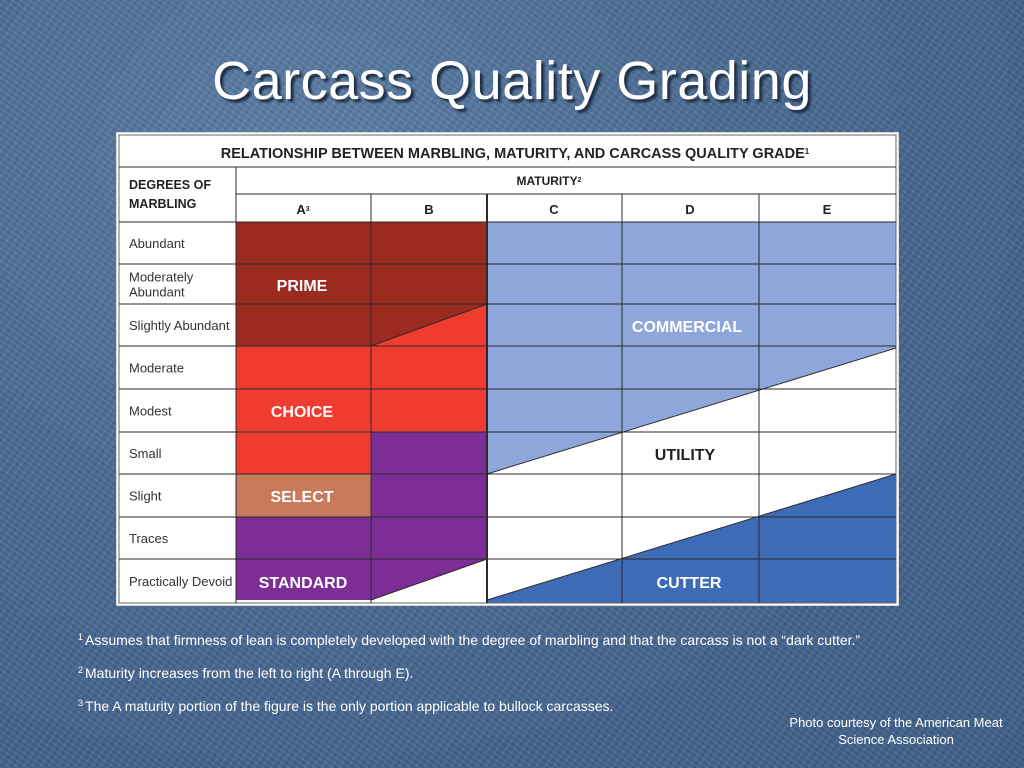  What do you see at coordinates (512, 81) in the screenshot?
I see `slide-title: Carcass Quality Grading` at bounding box center [512, 81].